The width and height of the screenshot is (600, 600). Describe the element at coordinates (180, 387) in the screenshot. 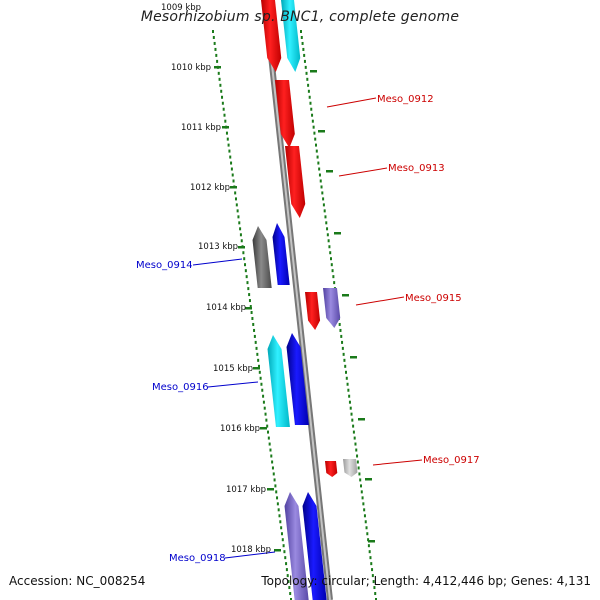

I see `gene-label-meso-0916: Meso_0916` at that location.